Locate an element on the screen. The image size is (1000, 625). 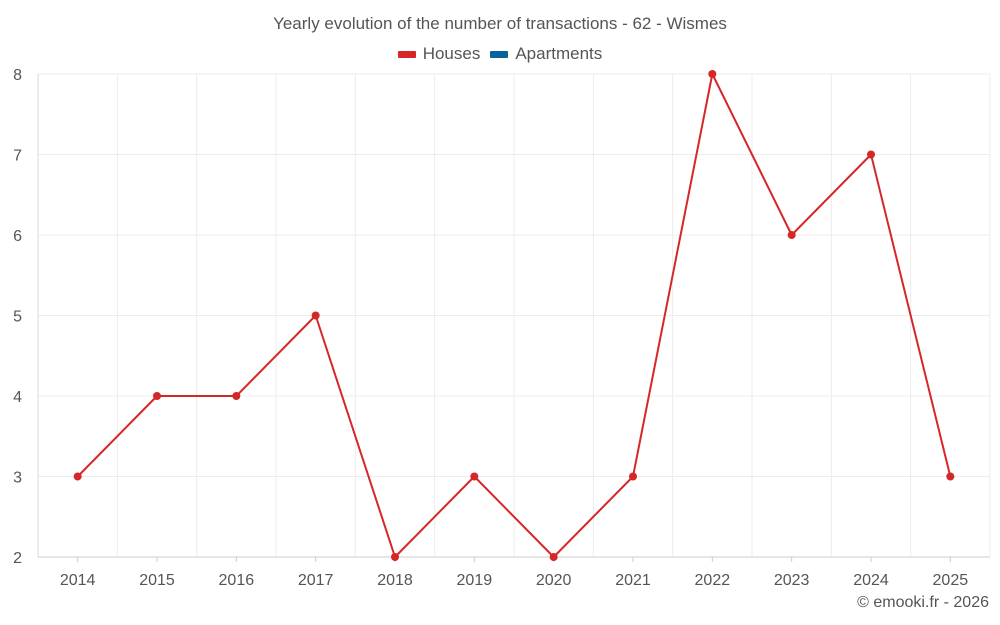
x-tick-label: 2014 is located at coordinates (78, 580).